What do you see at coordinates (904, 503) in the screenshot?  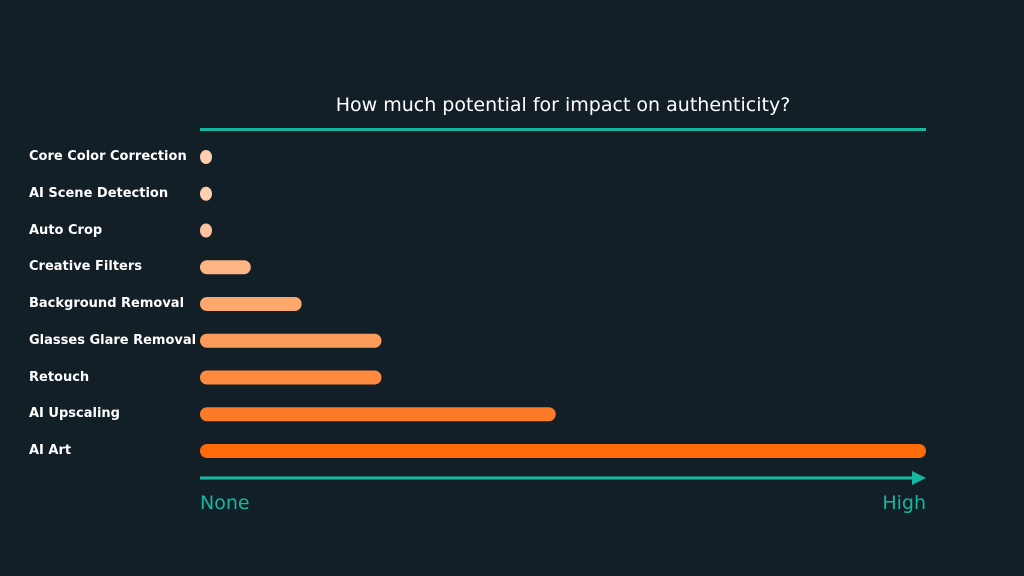 I see `x-axis-max-label: High` at bounding box center [904, 503].